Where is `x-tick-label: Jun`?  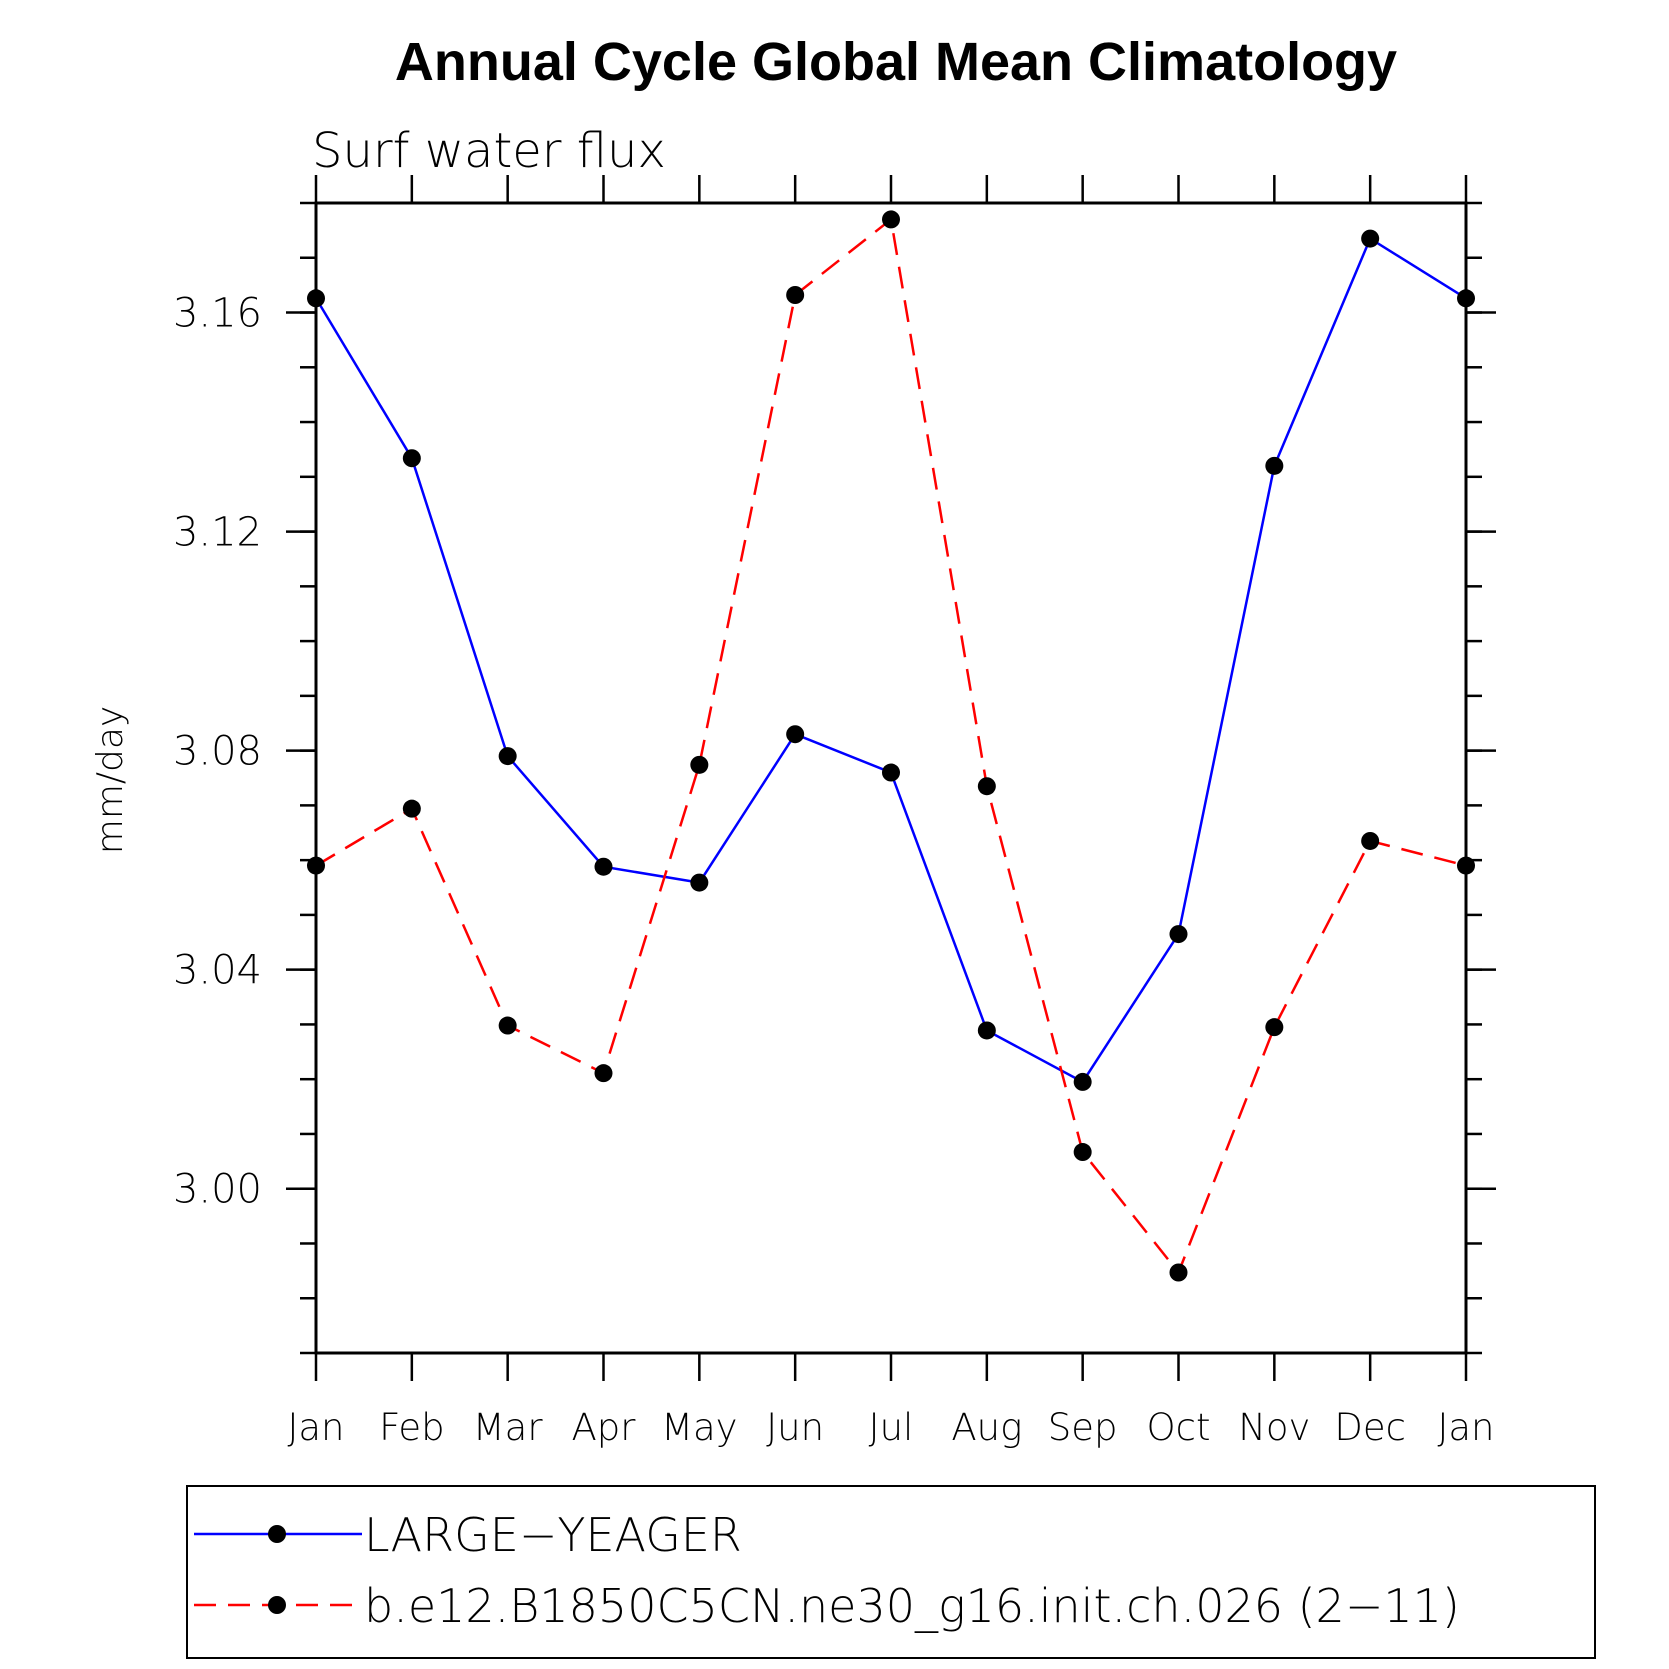 x-tick-label: Jun is located at coordinates (795, 1427).